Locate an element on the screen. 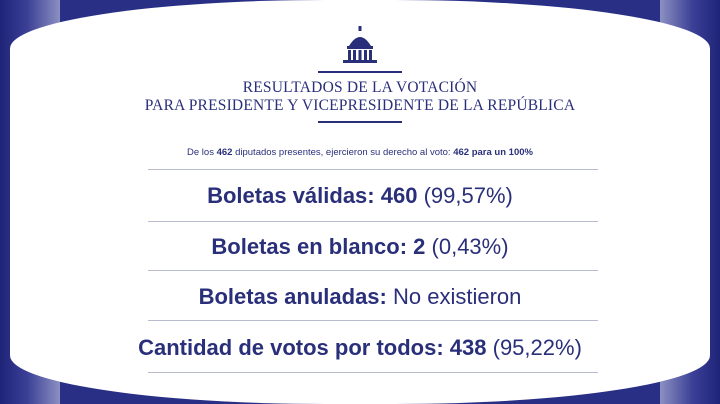 Image resolution: width=720 pixels, height=404 pixels. page-title-line1: RESULTADOS DE LA VOTACIÓN is located at coordinates (360, 87).